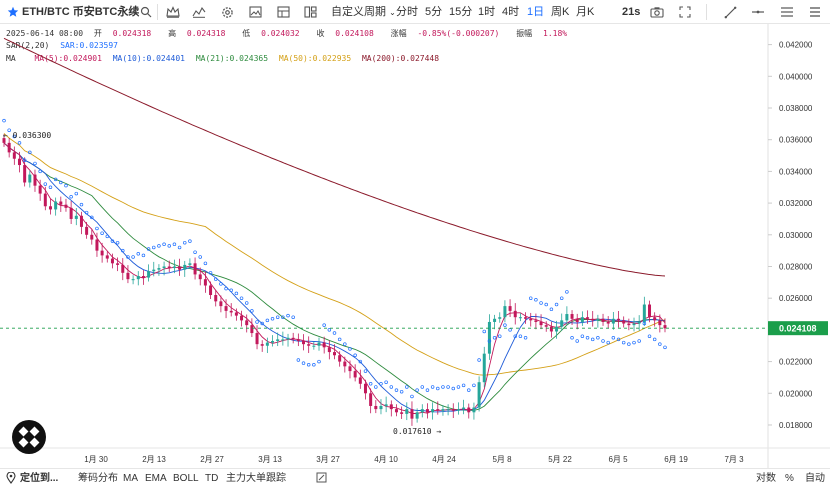 This screenshot has width=830, height=488. I want to click on chip-distribution-tab: 筹码分布, so click(98, 478).